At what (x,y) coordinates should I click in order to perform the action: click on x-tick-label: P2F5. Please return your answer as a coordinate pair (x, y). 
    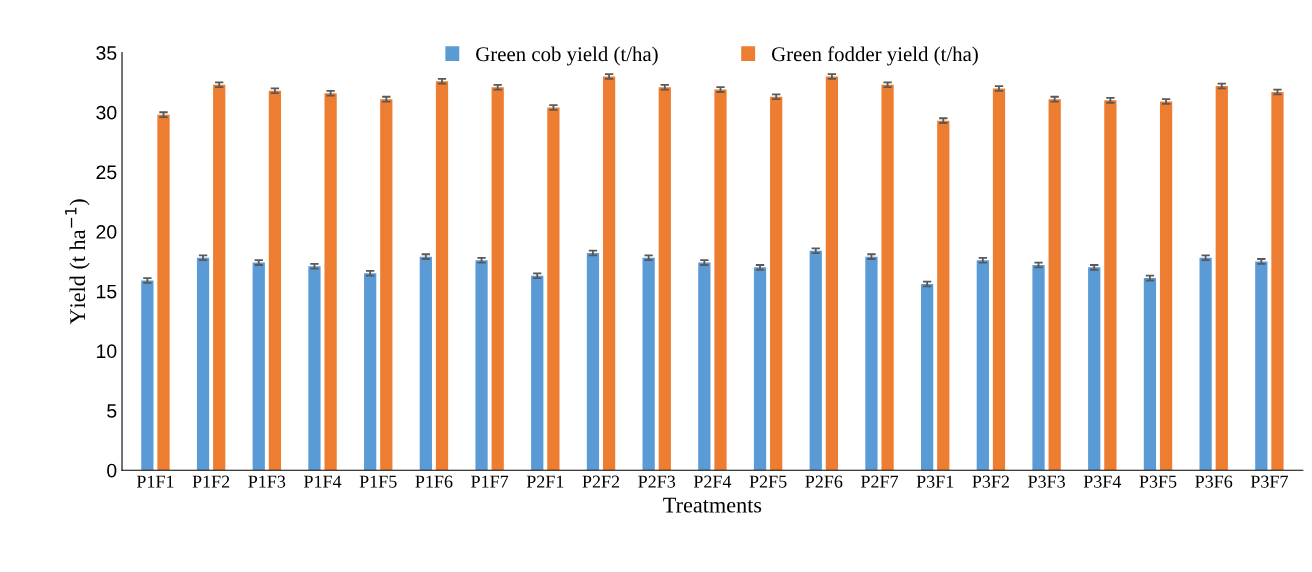
    Looking at the image, I should click on (768, 481).